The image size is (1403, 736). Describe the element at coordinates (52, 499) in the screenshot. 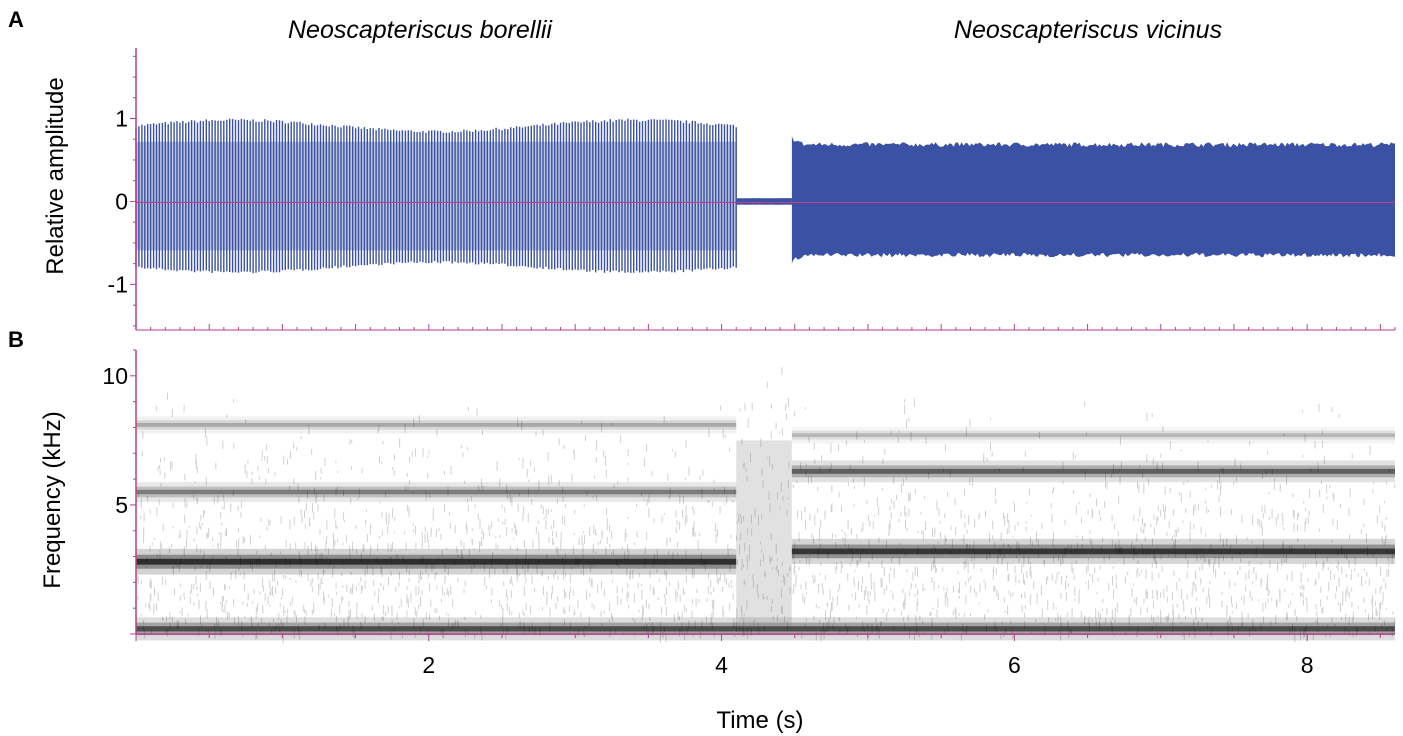

I see `frequency-axis-title: Frequency (kHz)` at that location.